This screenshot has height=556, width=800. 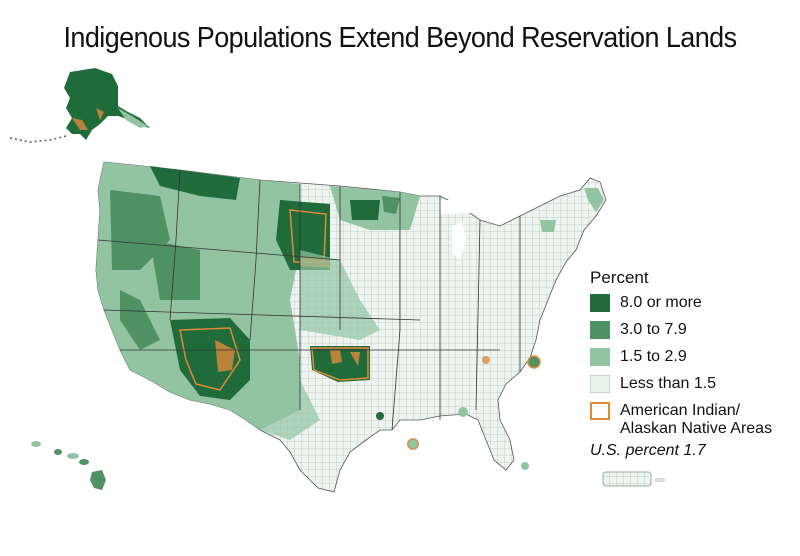 I want to click on legend-swatch-pale-green, so click(x=600, y=384).